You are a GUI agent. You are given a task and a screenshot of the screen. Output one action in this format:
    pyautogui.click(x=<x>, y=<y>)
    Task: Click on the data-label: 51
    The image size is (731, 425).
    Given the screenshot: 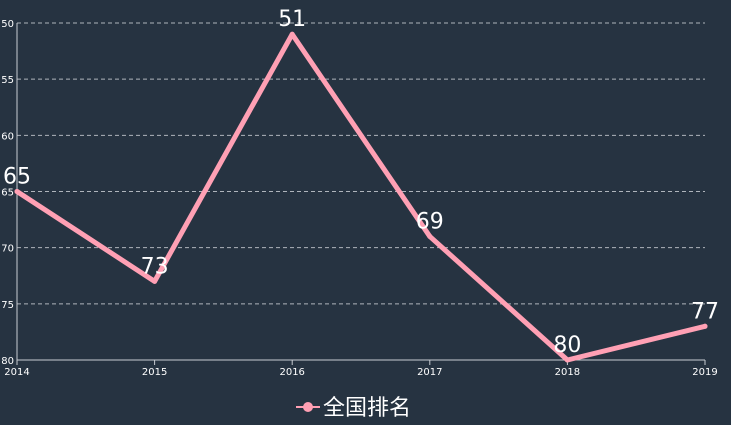 What is the action you would take?
    pyautogui.click(x=292, y=19)
    